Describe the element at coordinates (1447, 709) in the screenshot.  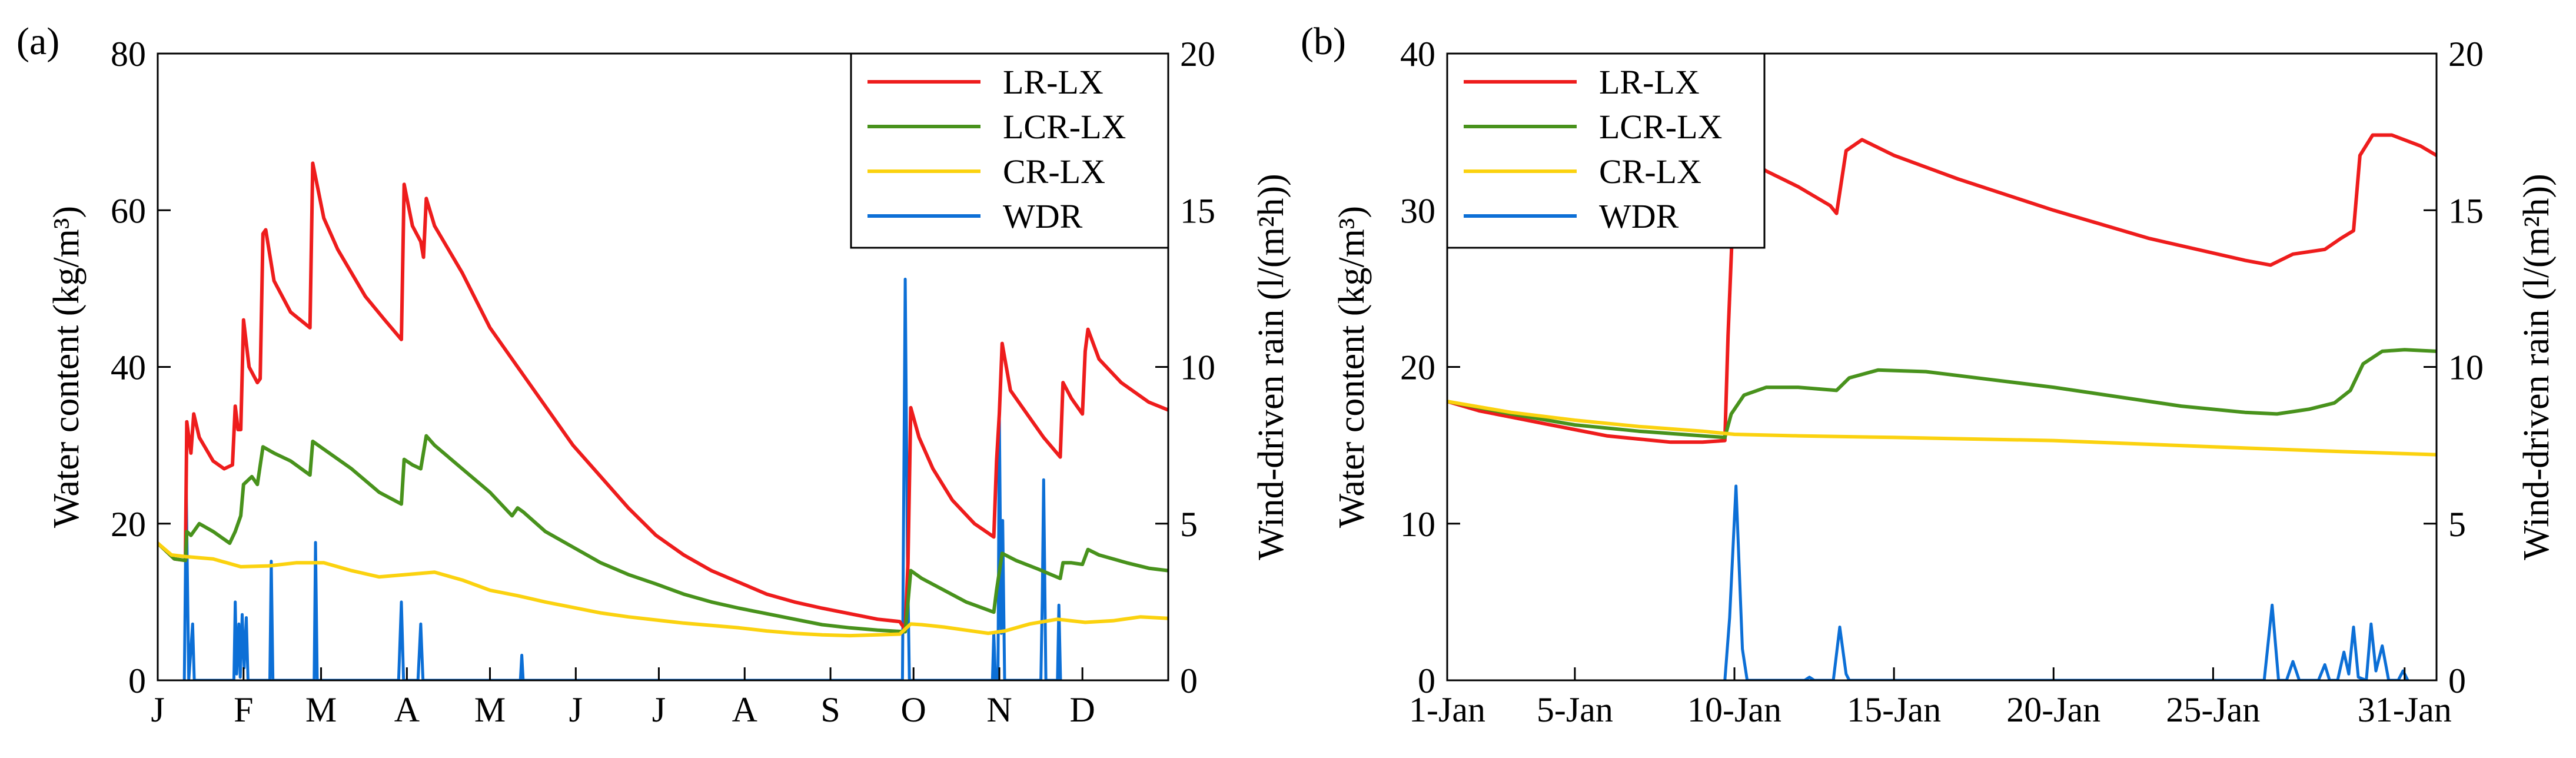
I see `x-tick-label: 1-Jan` at that location.